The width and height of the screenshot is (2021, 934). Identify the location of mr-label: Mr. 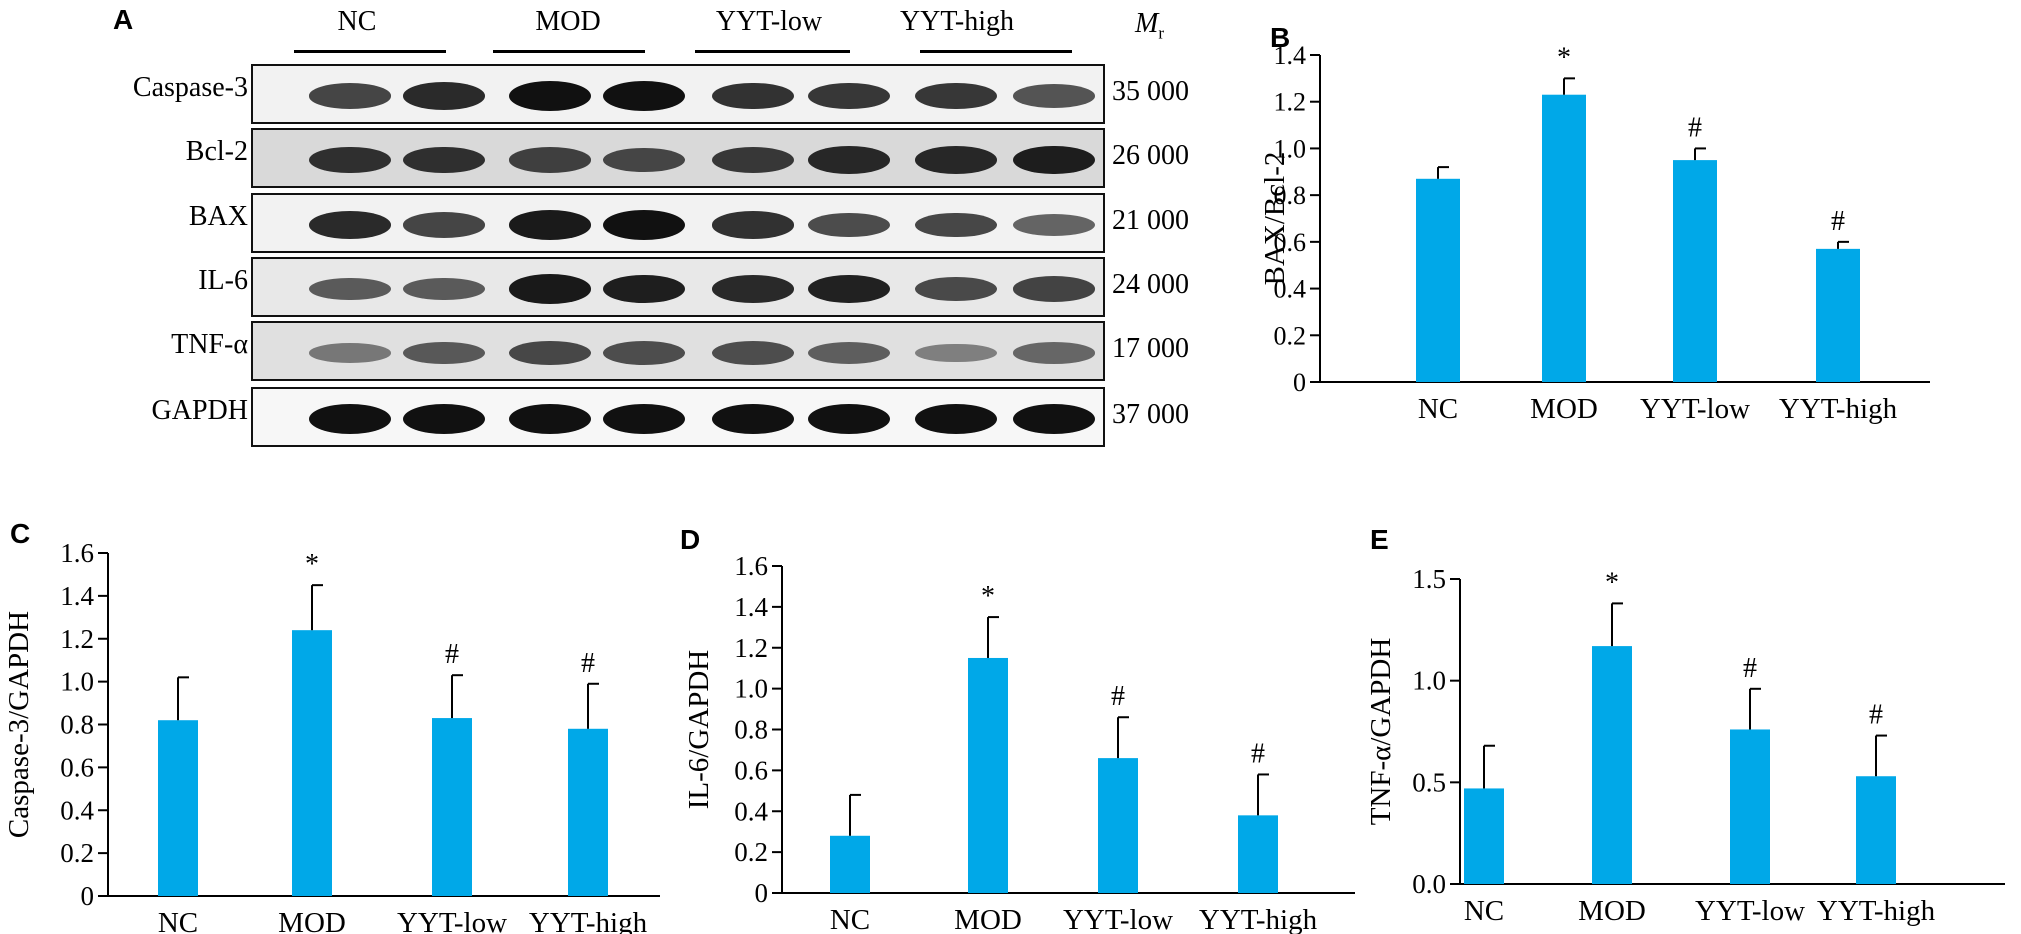
(1149, 26).